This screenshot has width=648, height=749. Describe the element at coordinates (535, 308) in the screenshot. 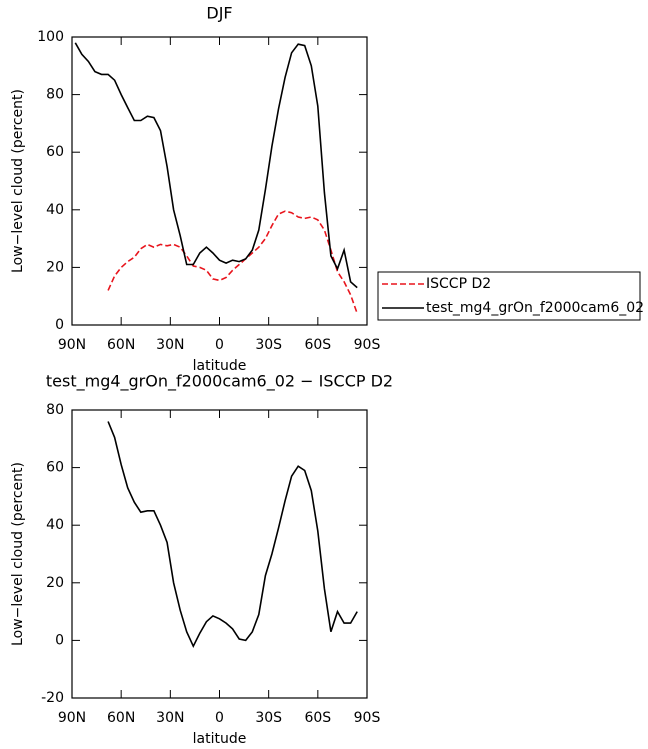

I see `legend-label: test_mg4_grOn_f2000cam6_02` at that location.